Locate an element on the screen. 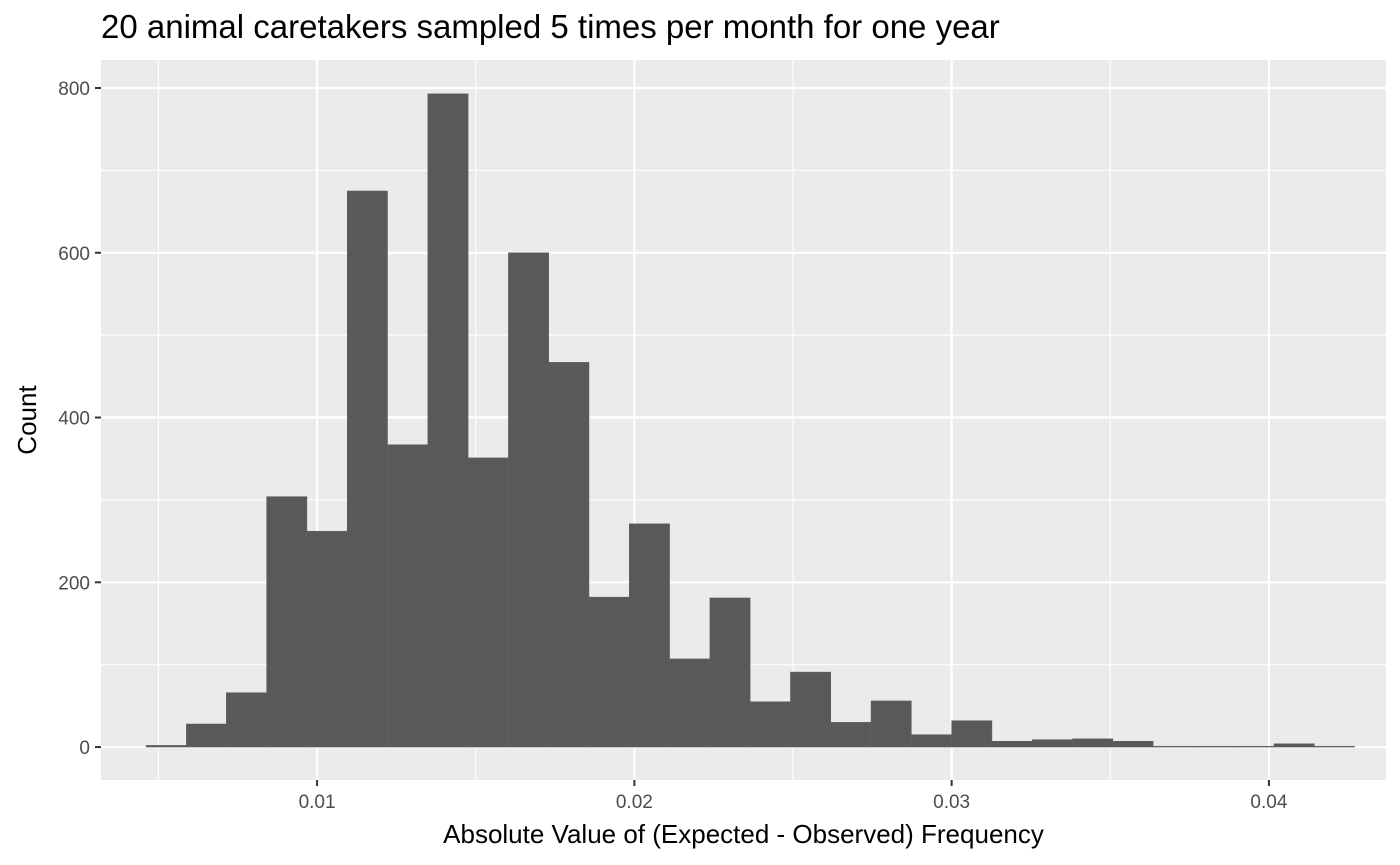 The image size is (1400, 865). x-tick-label: 0.04 is located at coordinates (1268, 802).